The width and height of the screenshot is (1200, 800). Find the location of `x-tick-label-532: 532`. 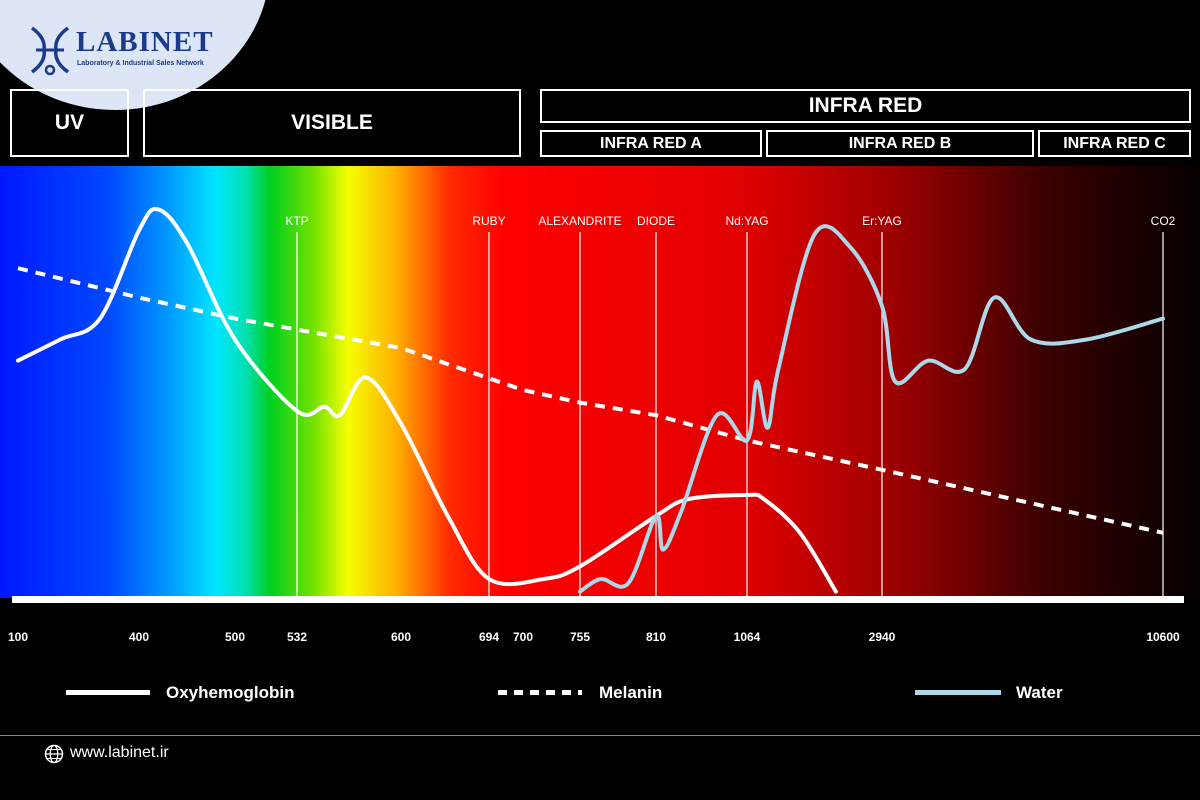

x-tick-label-532: 532 is located at coordinates (297, 637).